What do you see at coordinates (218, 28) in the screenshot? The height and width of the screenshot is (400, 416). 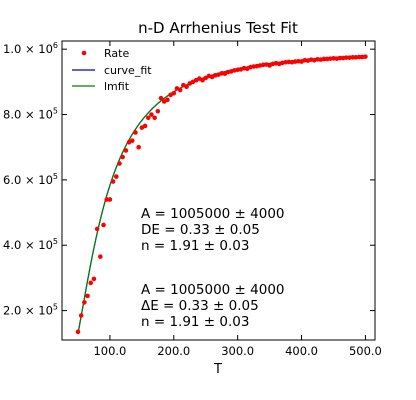 I see `chart-title: n-D Arrhenius Test Fit` at bounding box center [218, 28].